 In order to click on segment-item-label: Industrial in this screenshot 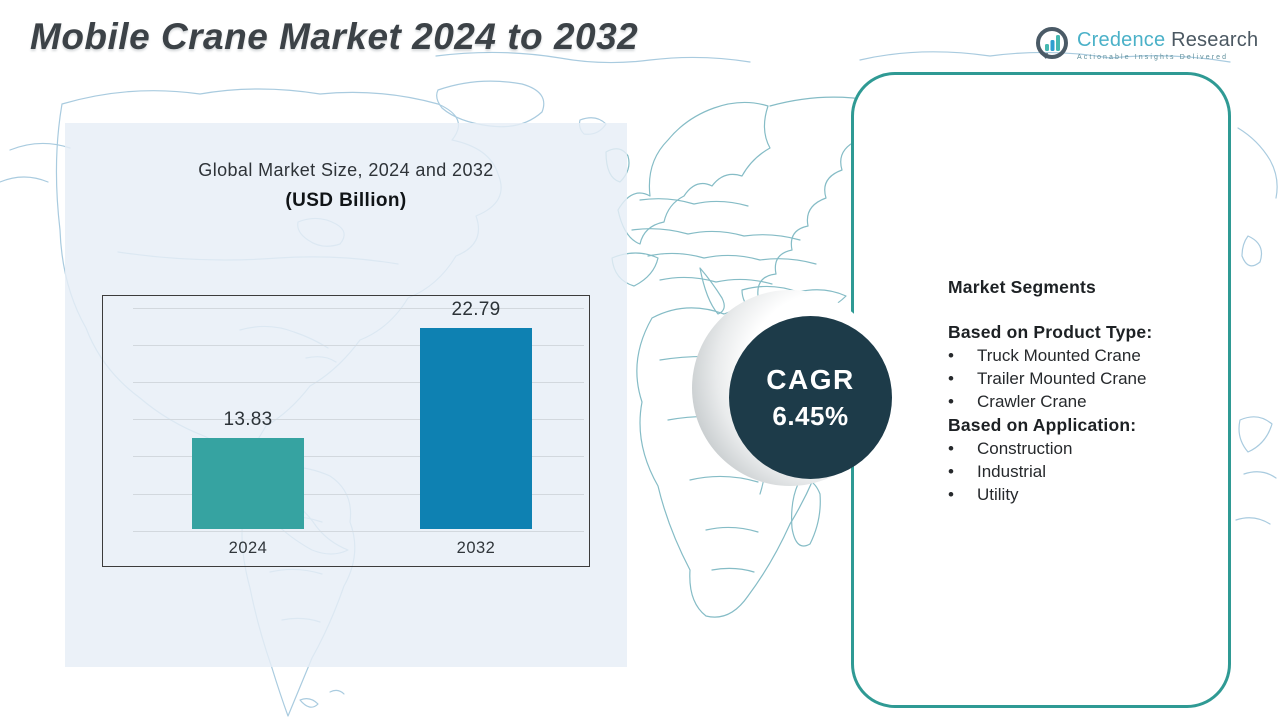, I will do `click(1011, 471)`.